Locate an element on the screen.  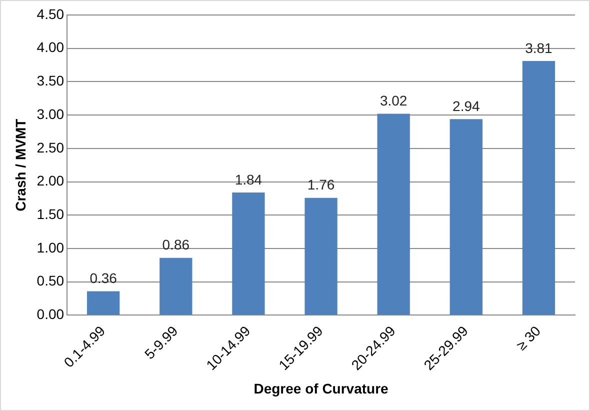
data-label: 1.76 is located at coordinates (321, 184).